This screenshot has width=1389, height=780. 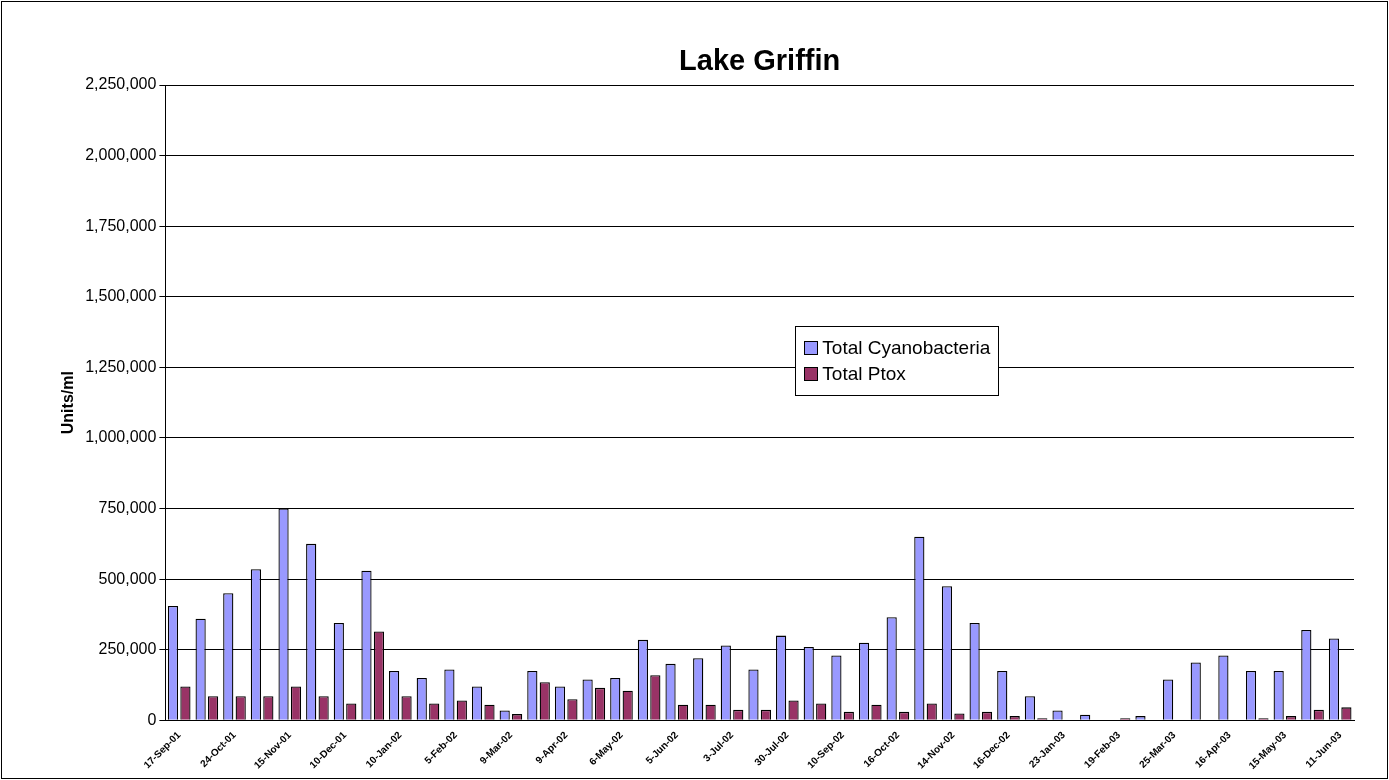 What do you see at coordinates (760, 60) in the screenshot?
I see `chart-title: Lake Griffin` at bounding box center [760, 60].